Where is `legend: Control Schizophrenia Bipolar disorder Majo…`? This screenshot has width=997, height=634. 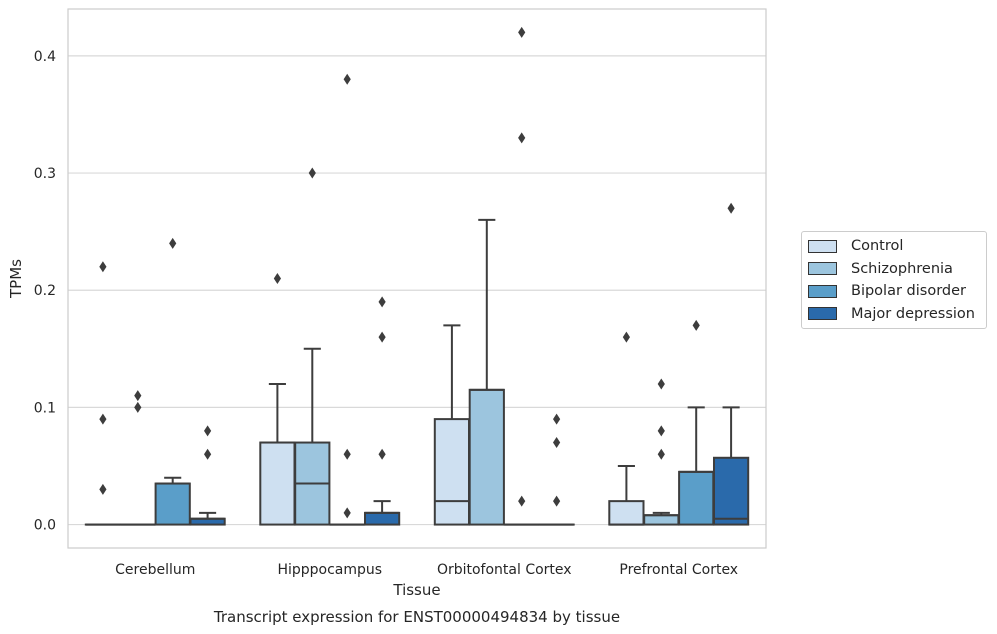 legend: Control Schizophrenia Bipolar disorder Majo… is located at coordinates (894, 280).